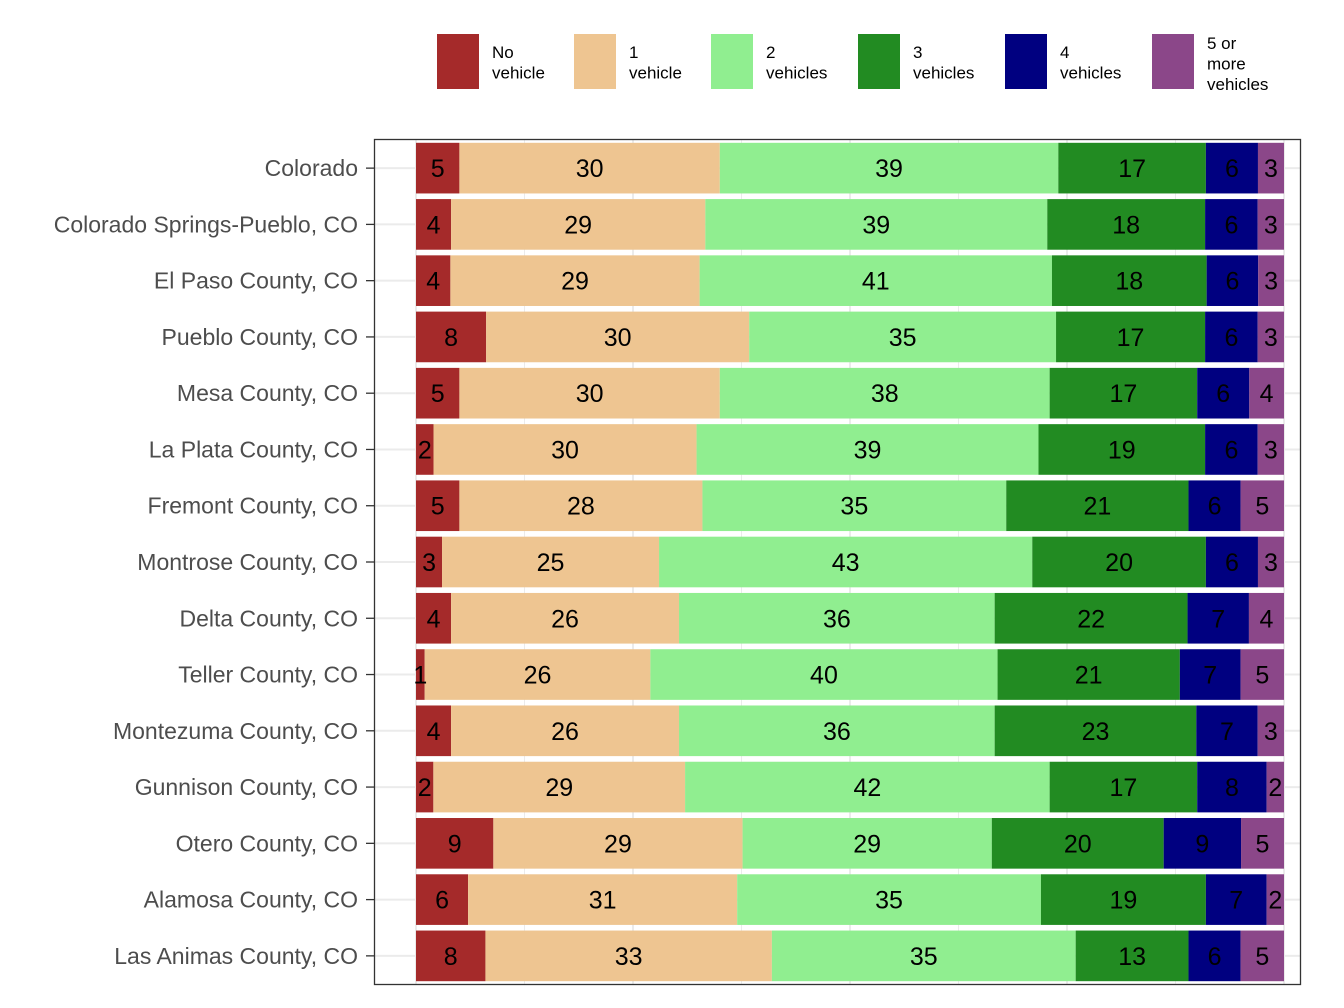  I want to click on value-label: 39, so click(889, 169).